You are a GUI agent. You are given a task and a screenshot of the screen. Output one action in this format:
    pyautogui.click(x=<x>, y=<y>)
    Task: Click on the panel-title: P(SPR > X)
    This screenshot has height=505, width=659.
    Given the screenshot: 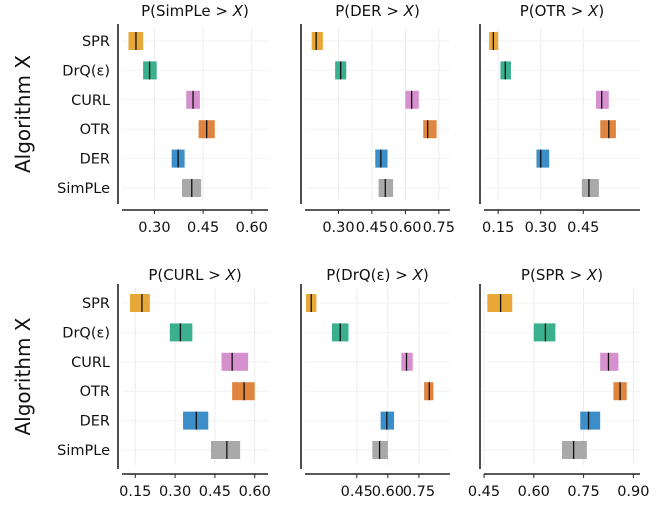 What is the action you would take?
    pyautogui.click(x=562, y=275)
    